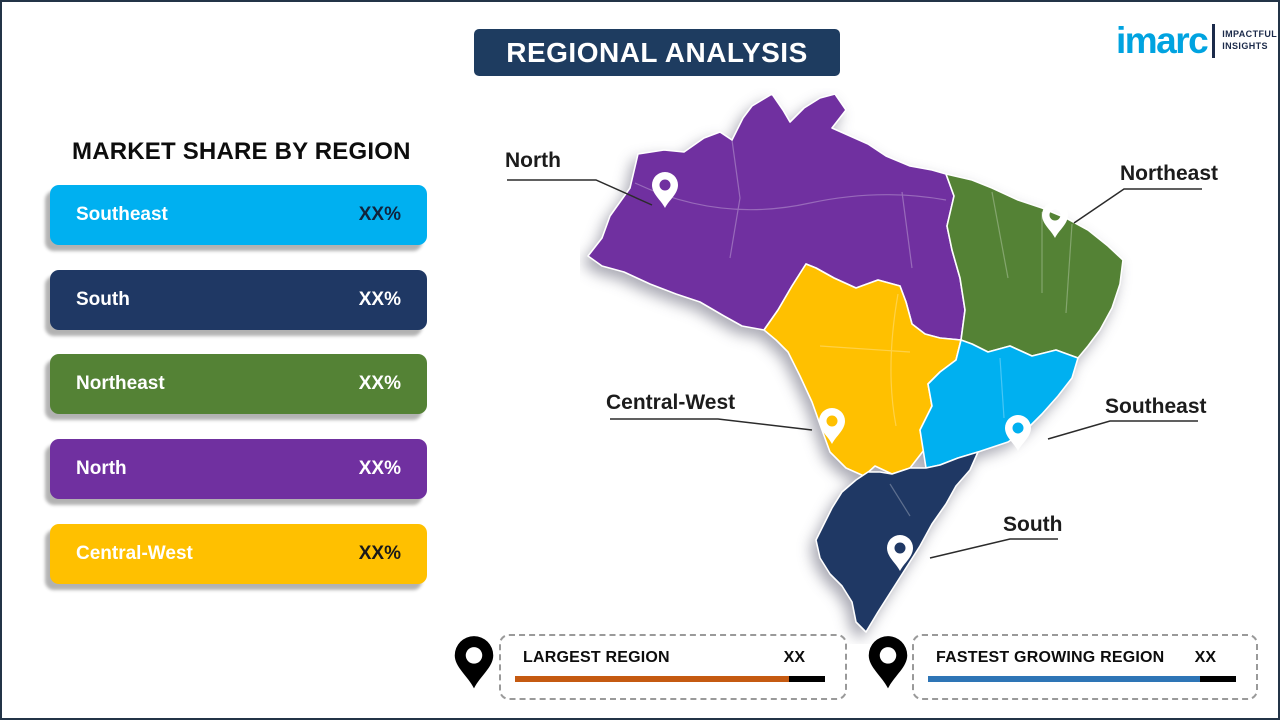  What do you see at coordinates (673, 667) in the screenshot?
I see `largest-region-box: LARGEST REGION XX` at bounding box center [673, 667].